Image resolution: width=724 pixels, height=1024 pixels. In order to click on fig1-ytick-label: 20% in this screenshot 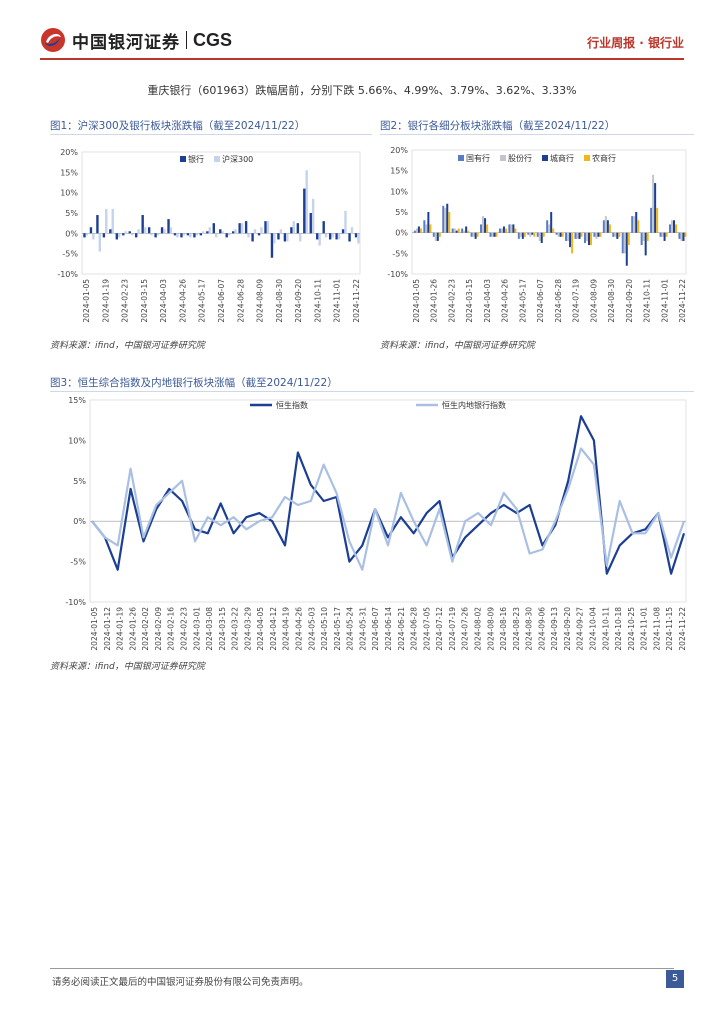, I will do `click(69, 152)`.